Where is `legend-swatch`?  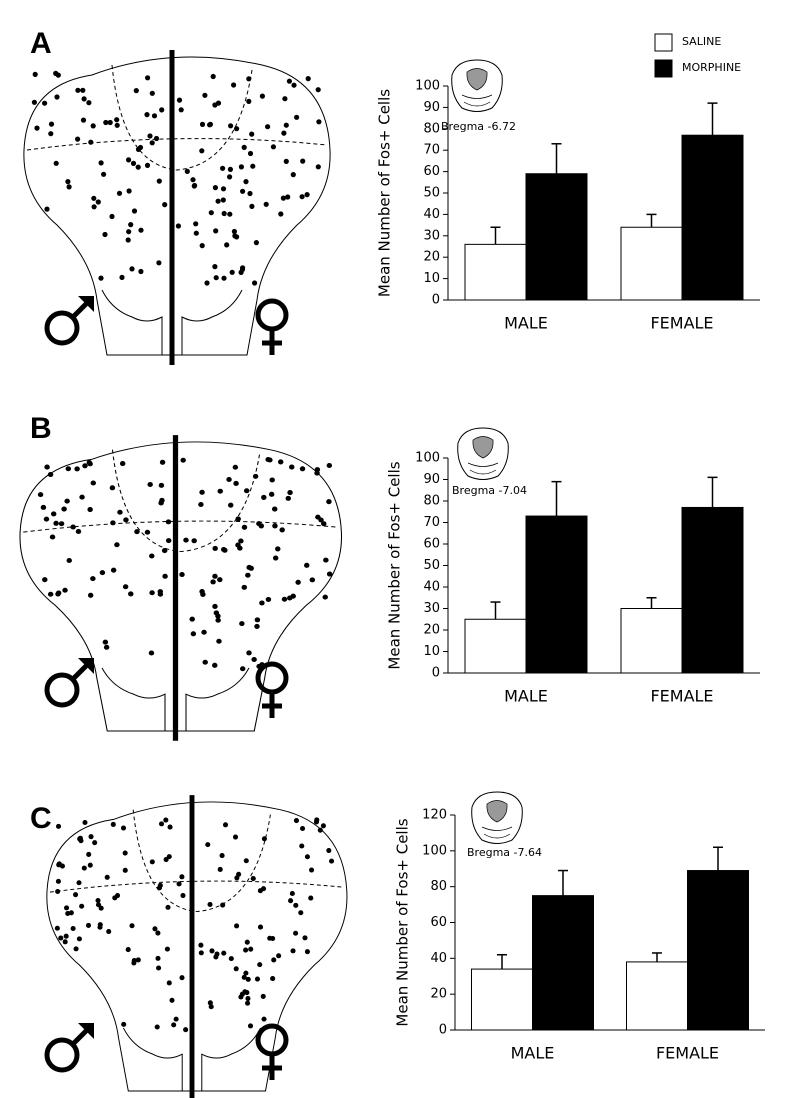
legend-swatch is located at coordinates (663, 68).